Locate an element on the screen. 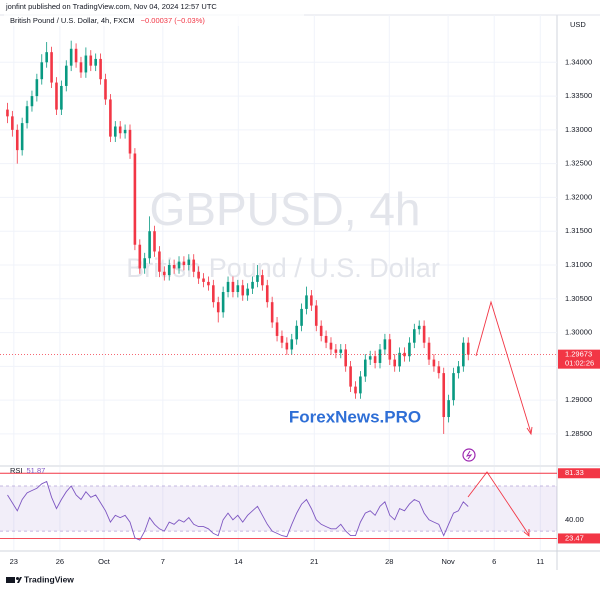 The image size is (600, 591). last-price-label: 1.29673 is located at coordinates (578, 354).